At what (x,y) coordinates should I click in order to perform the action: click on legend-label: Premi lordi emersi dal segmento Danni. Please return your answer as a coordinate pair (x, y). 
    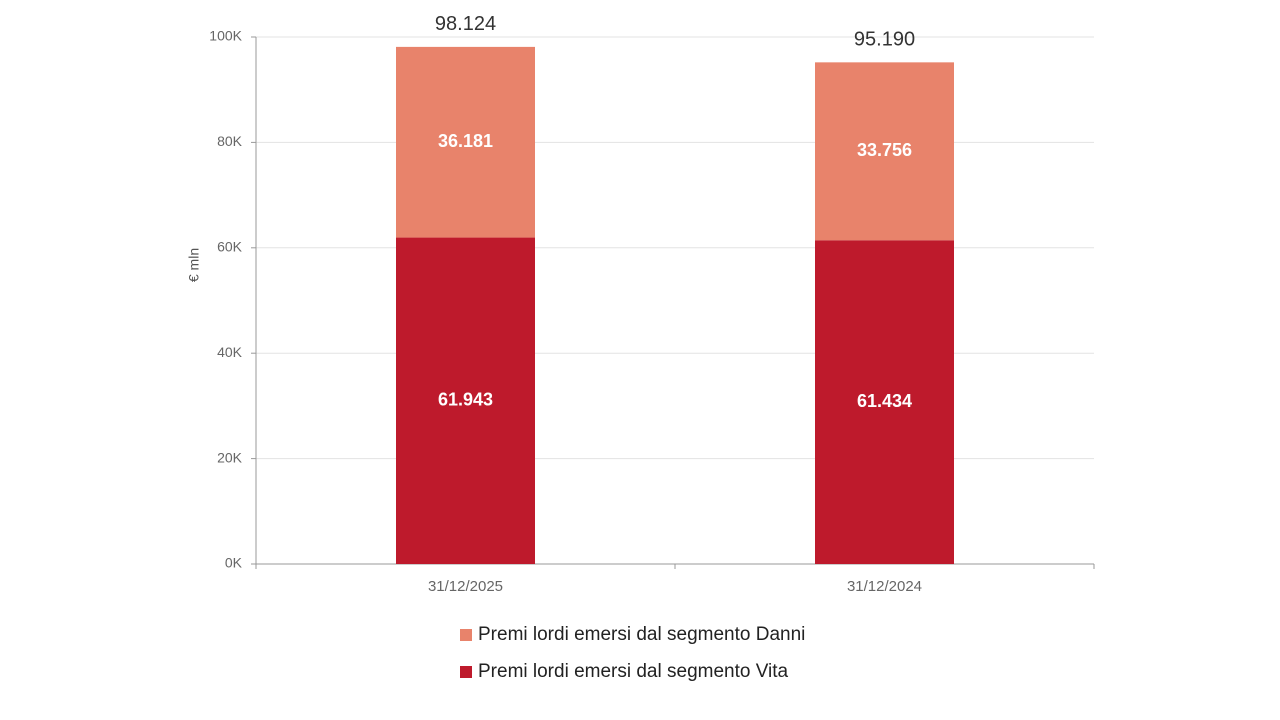
    Looking at the image, I should click on (641, 634).